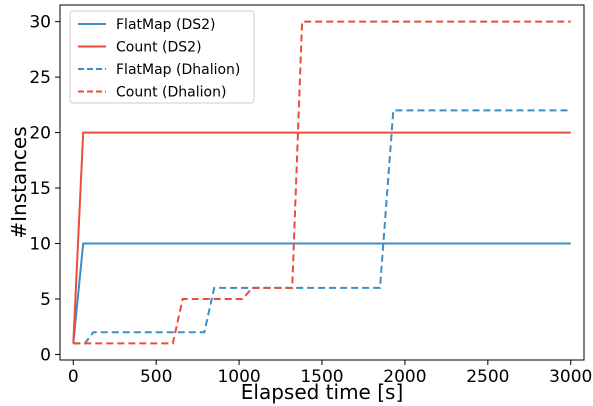  Describe the element at coordinates (570, 377) in the screenshot. I see `x-tick-label: 3000` at that location.